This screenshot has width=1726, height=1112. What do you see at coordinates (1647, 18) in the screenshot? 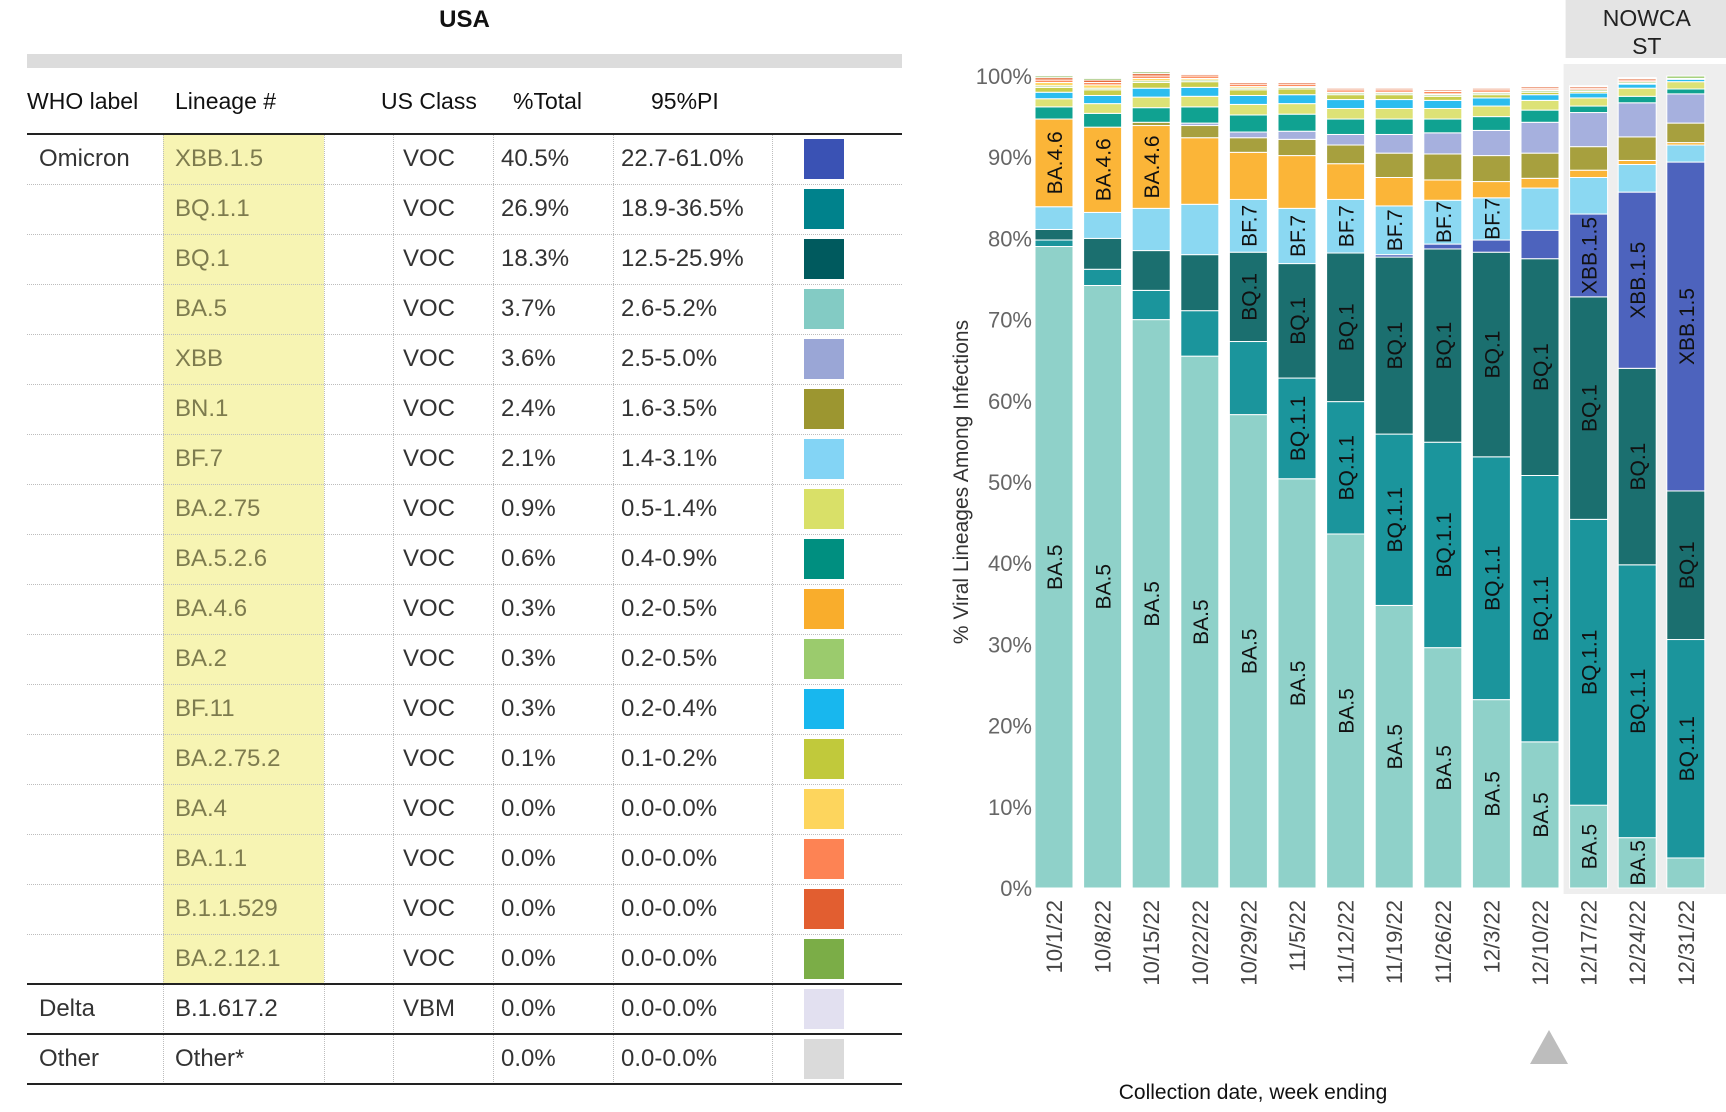
I see `nowcast-label: NOWCA` at bounding box center [1647, 18].